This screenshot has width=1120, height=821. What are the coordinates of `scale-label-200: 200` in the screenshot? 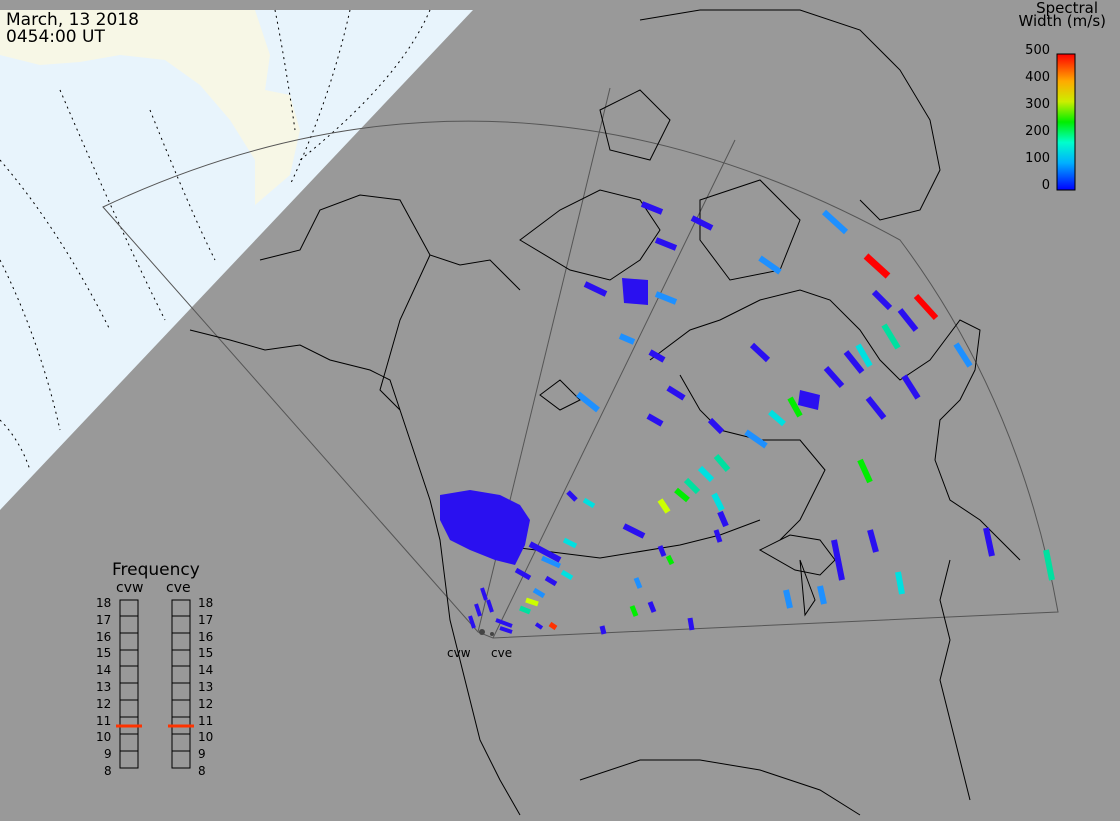 It's located at (1037, 131).